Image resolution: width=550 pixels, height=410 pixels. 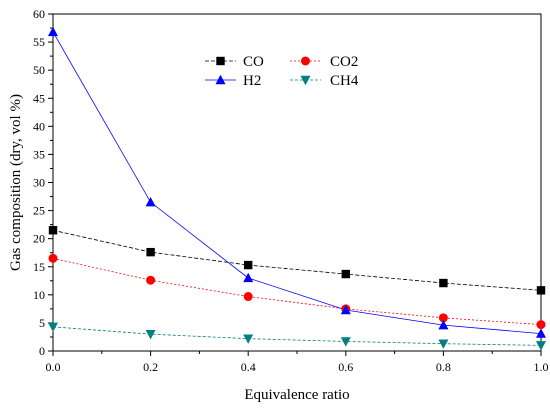 What do you see at coordinates (42, 323) in the screenshot?
I see `y-tick-label: 5` at bounding box center [42, 323].